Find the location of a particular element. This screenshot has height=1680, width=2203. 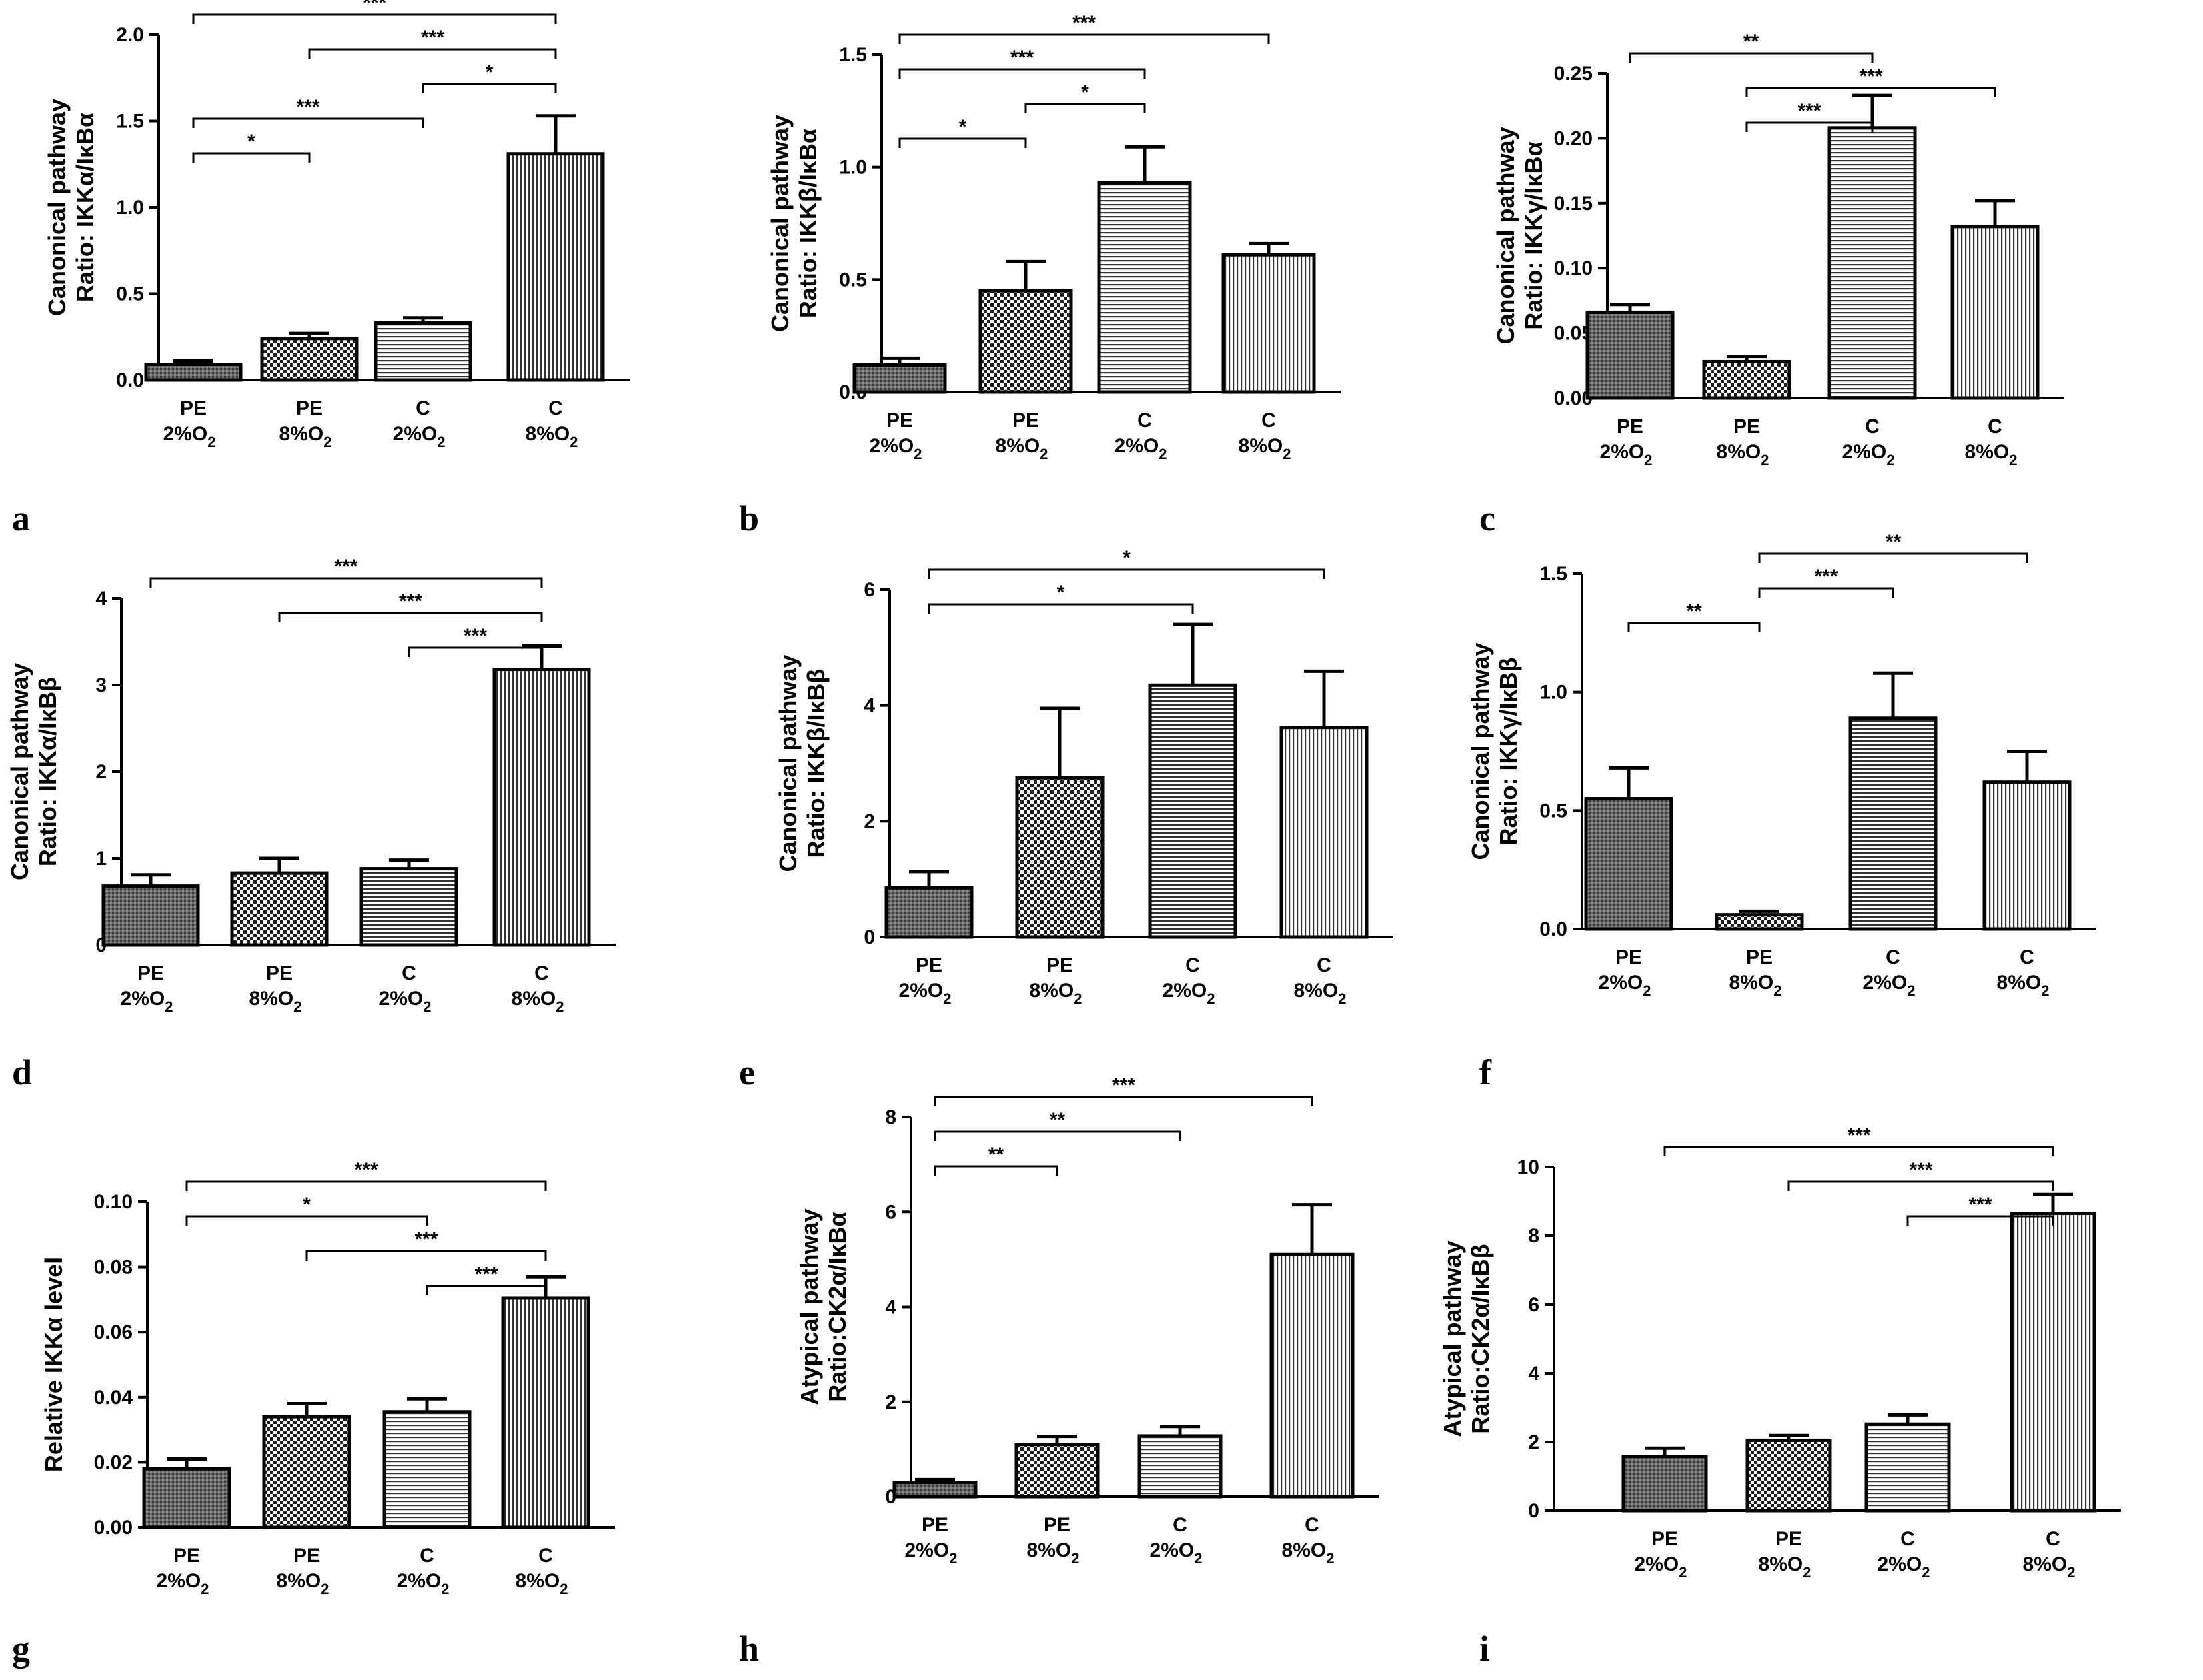

y-axis-label-line2: Relative IKKα level is located at coordinates (53, 1364).